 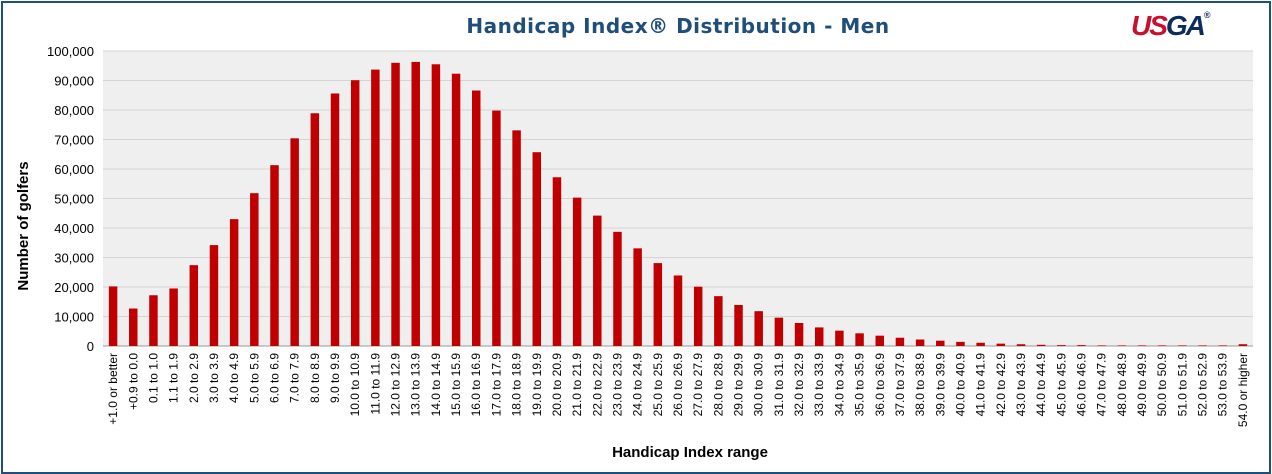 What do you see at coordinates (1082, 385) in the screenshot?
I see `x-tick-label: 46.0 to 46.9` at bounding box center [1082, 385].